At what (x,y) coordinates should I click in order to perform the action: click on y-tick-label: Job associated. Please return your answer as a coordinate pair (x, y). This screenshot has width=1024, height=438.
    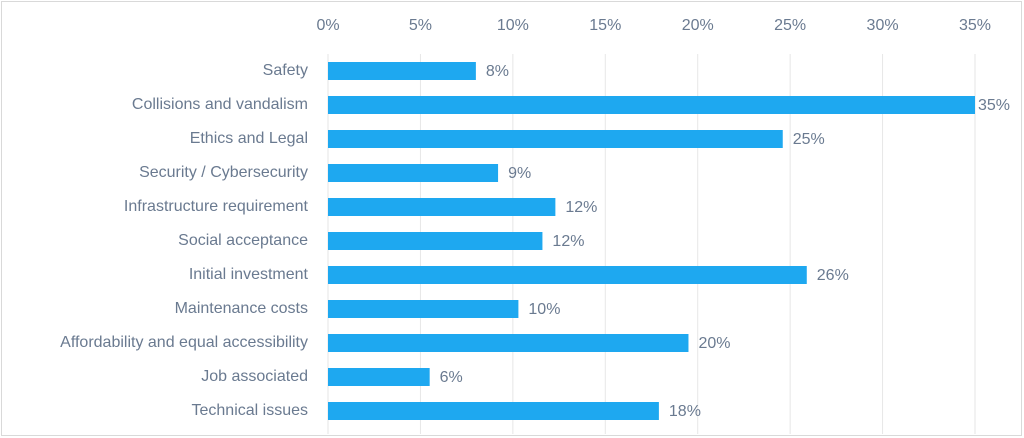
    Looking at the image, I should click on (254, 376).